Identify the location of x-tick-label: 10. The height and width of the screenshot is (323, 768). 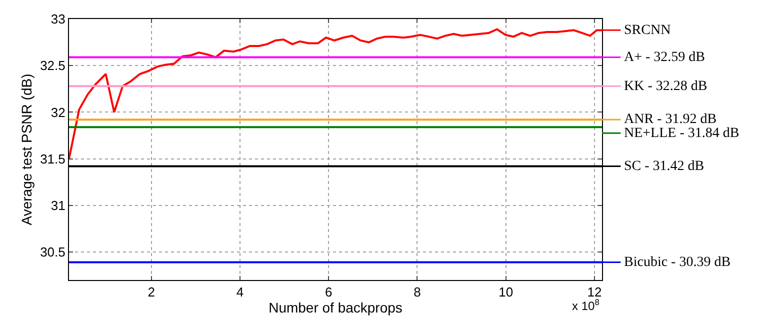
(506, 292).